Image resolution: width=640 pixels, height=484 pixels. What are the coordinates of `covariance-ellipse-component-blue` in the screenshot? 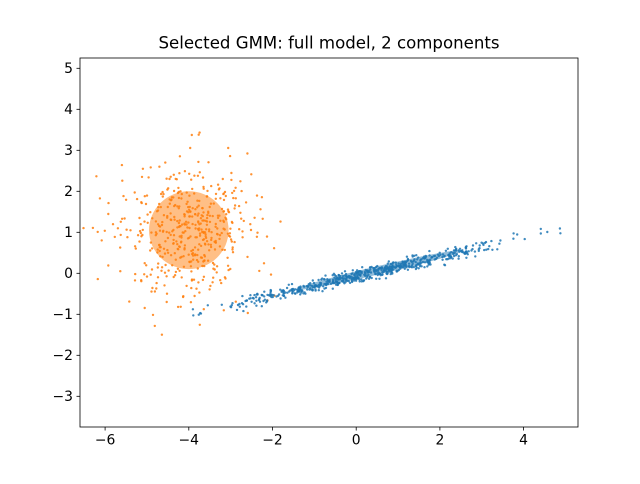 It's located at (379, 270).